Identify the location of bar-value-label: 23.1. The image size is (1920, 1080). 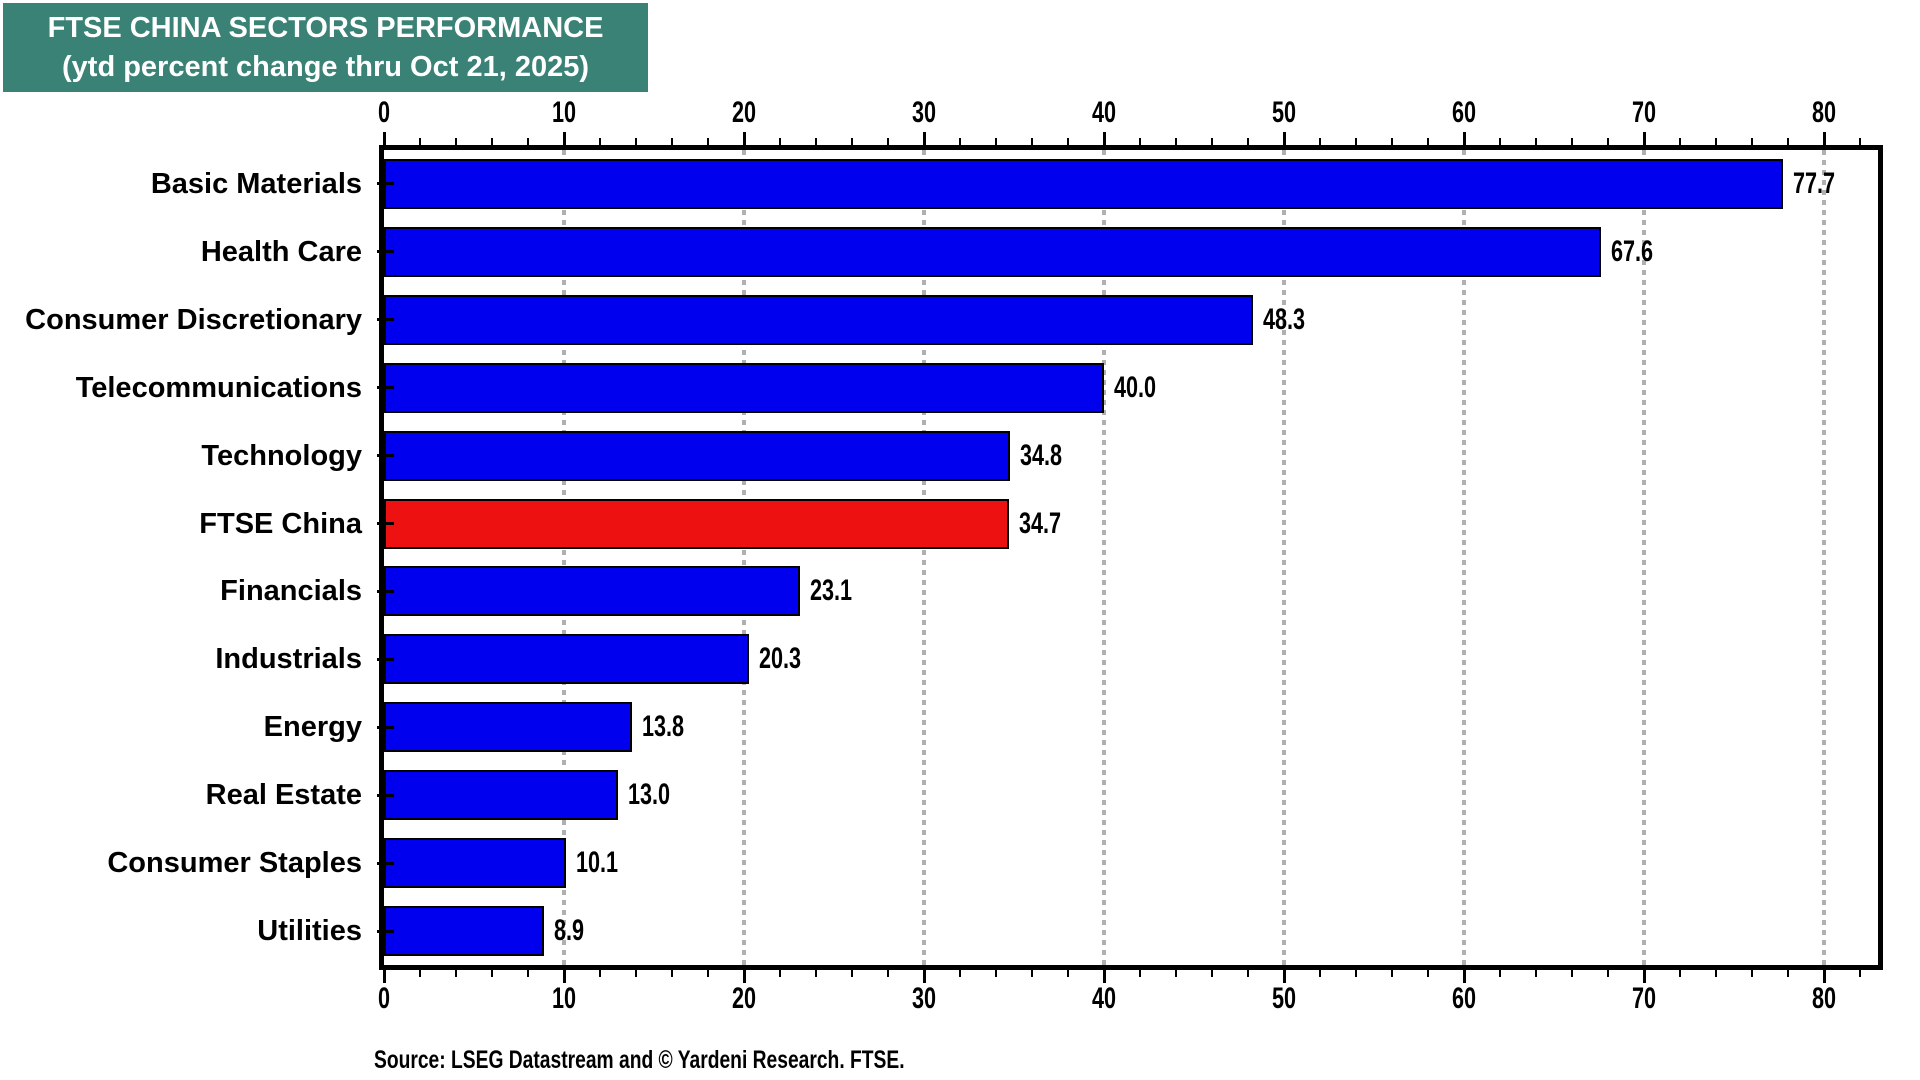
(830, 591).